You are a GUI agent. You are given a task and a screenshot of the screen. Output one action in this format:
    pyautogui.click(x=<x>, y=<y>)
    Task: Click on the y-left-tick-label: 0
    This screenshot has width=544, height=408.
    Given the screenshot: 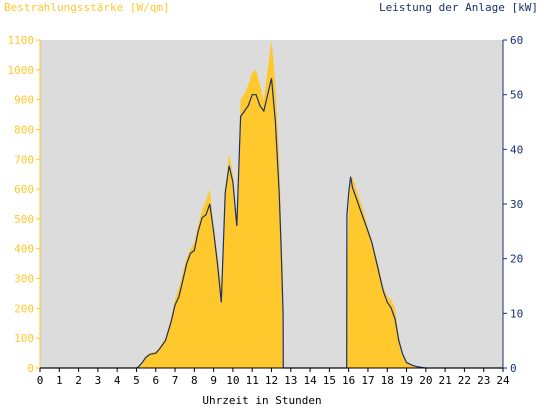 What is the action you would take?
    pyautogui.click(x=30, y=368)
    